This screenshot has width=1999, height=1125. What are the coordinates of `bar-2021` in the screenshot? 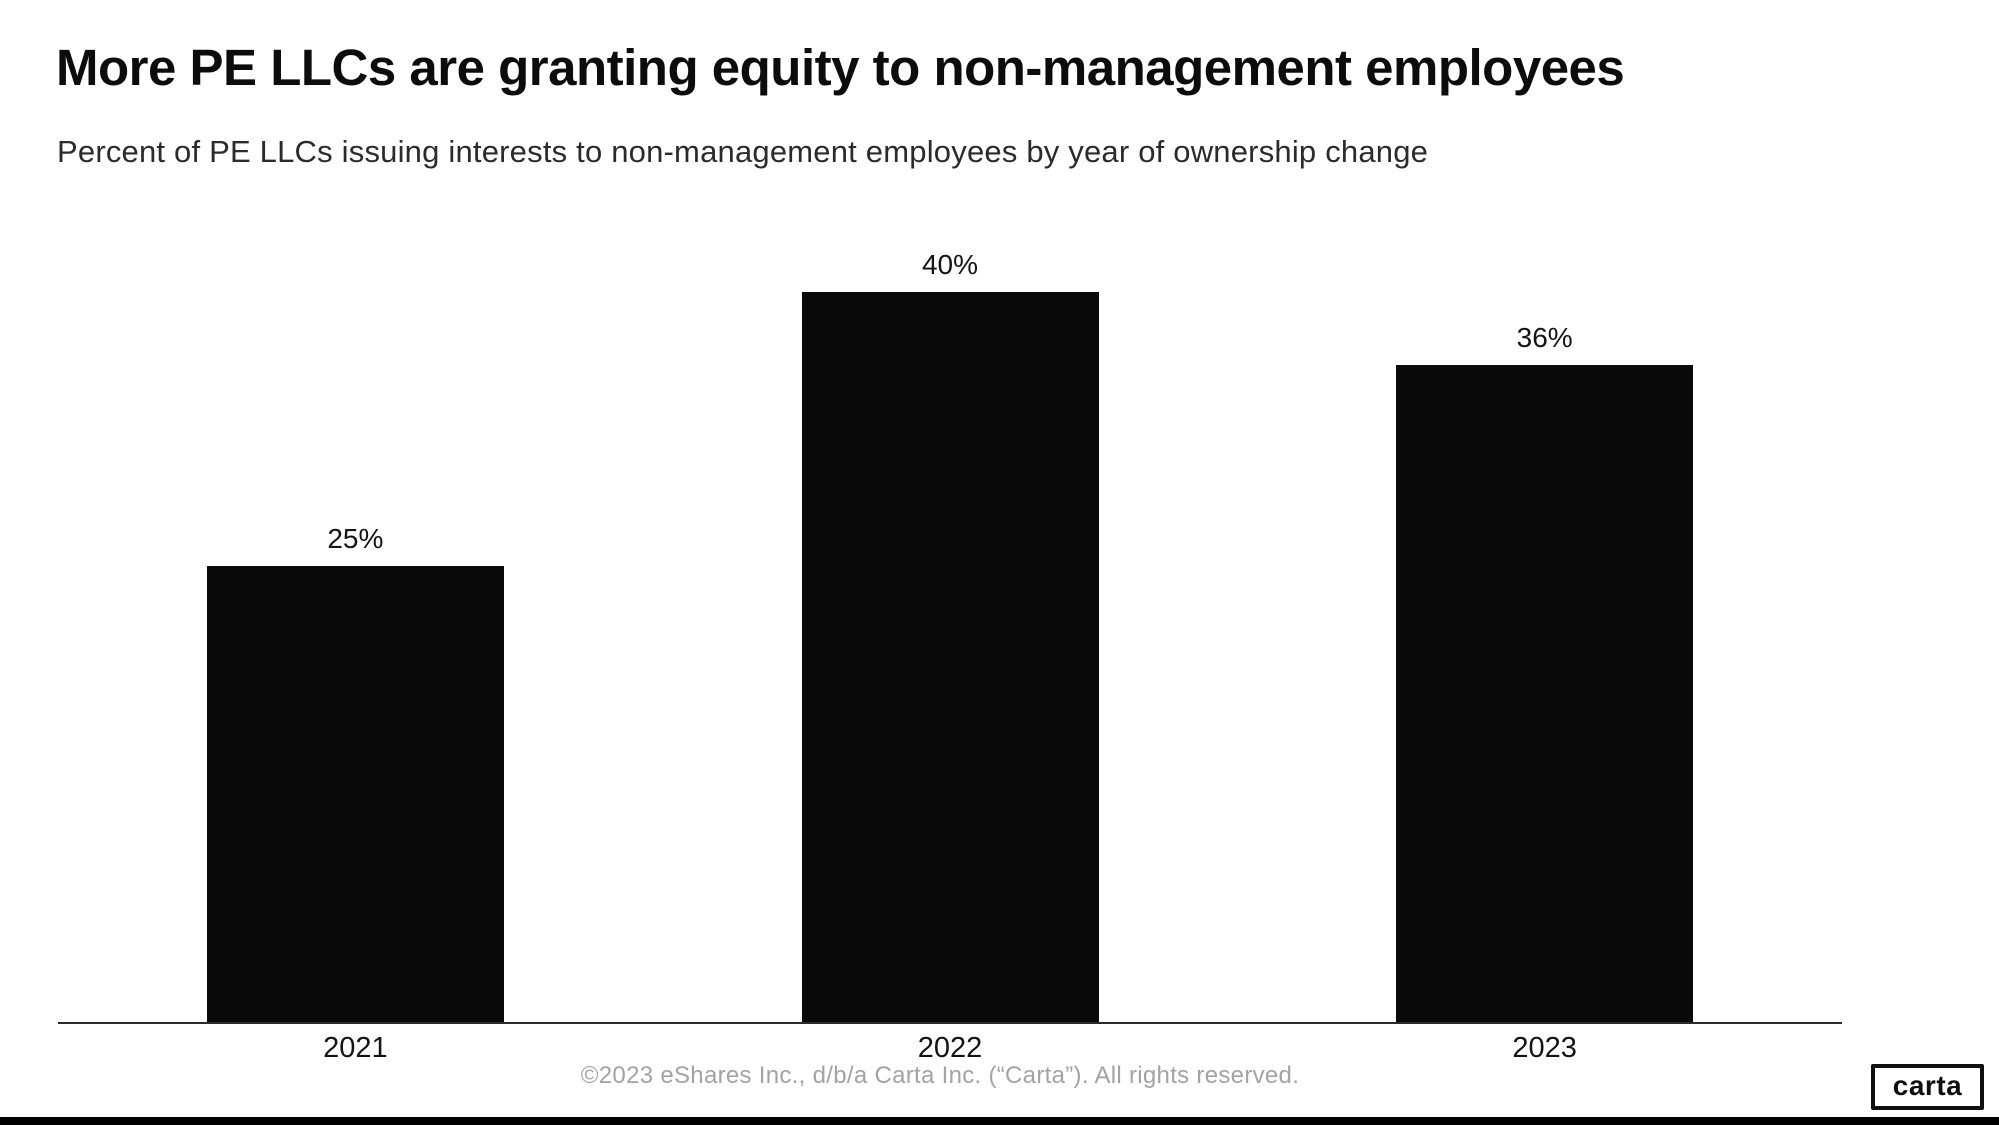 It's located at (355, 794).